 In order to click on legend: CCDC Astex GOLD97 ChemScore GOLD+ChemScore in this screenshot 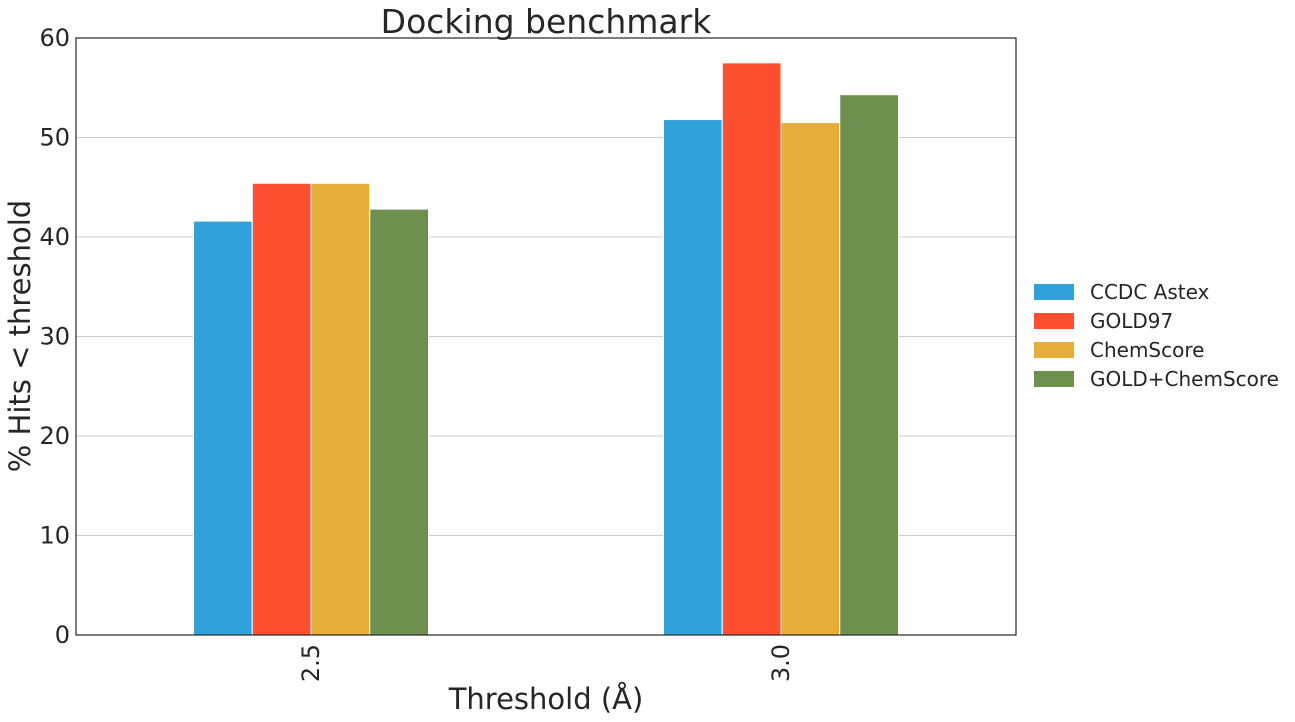, I will do `click(1156, 335)`.